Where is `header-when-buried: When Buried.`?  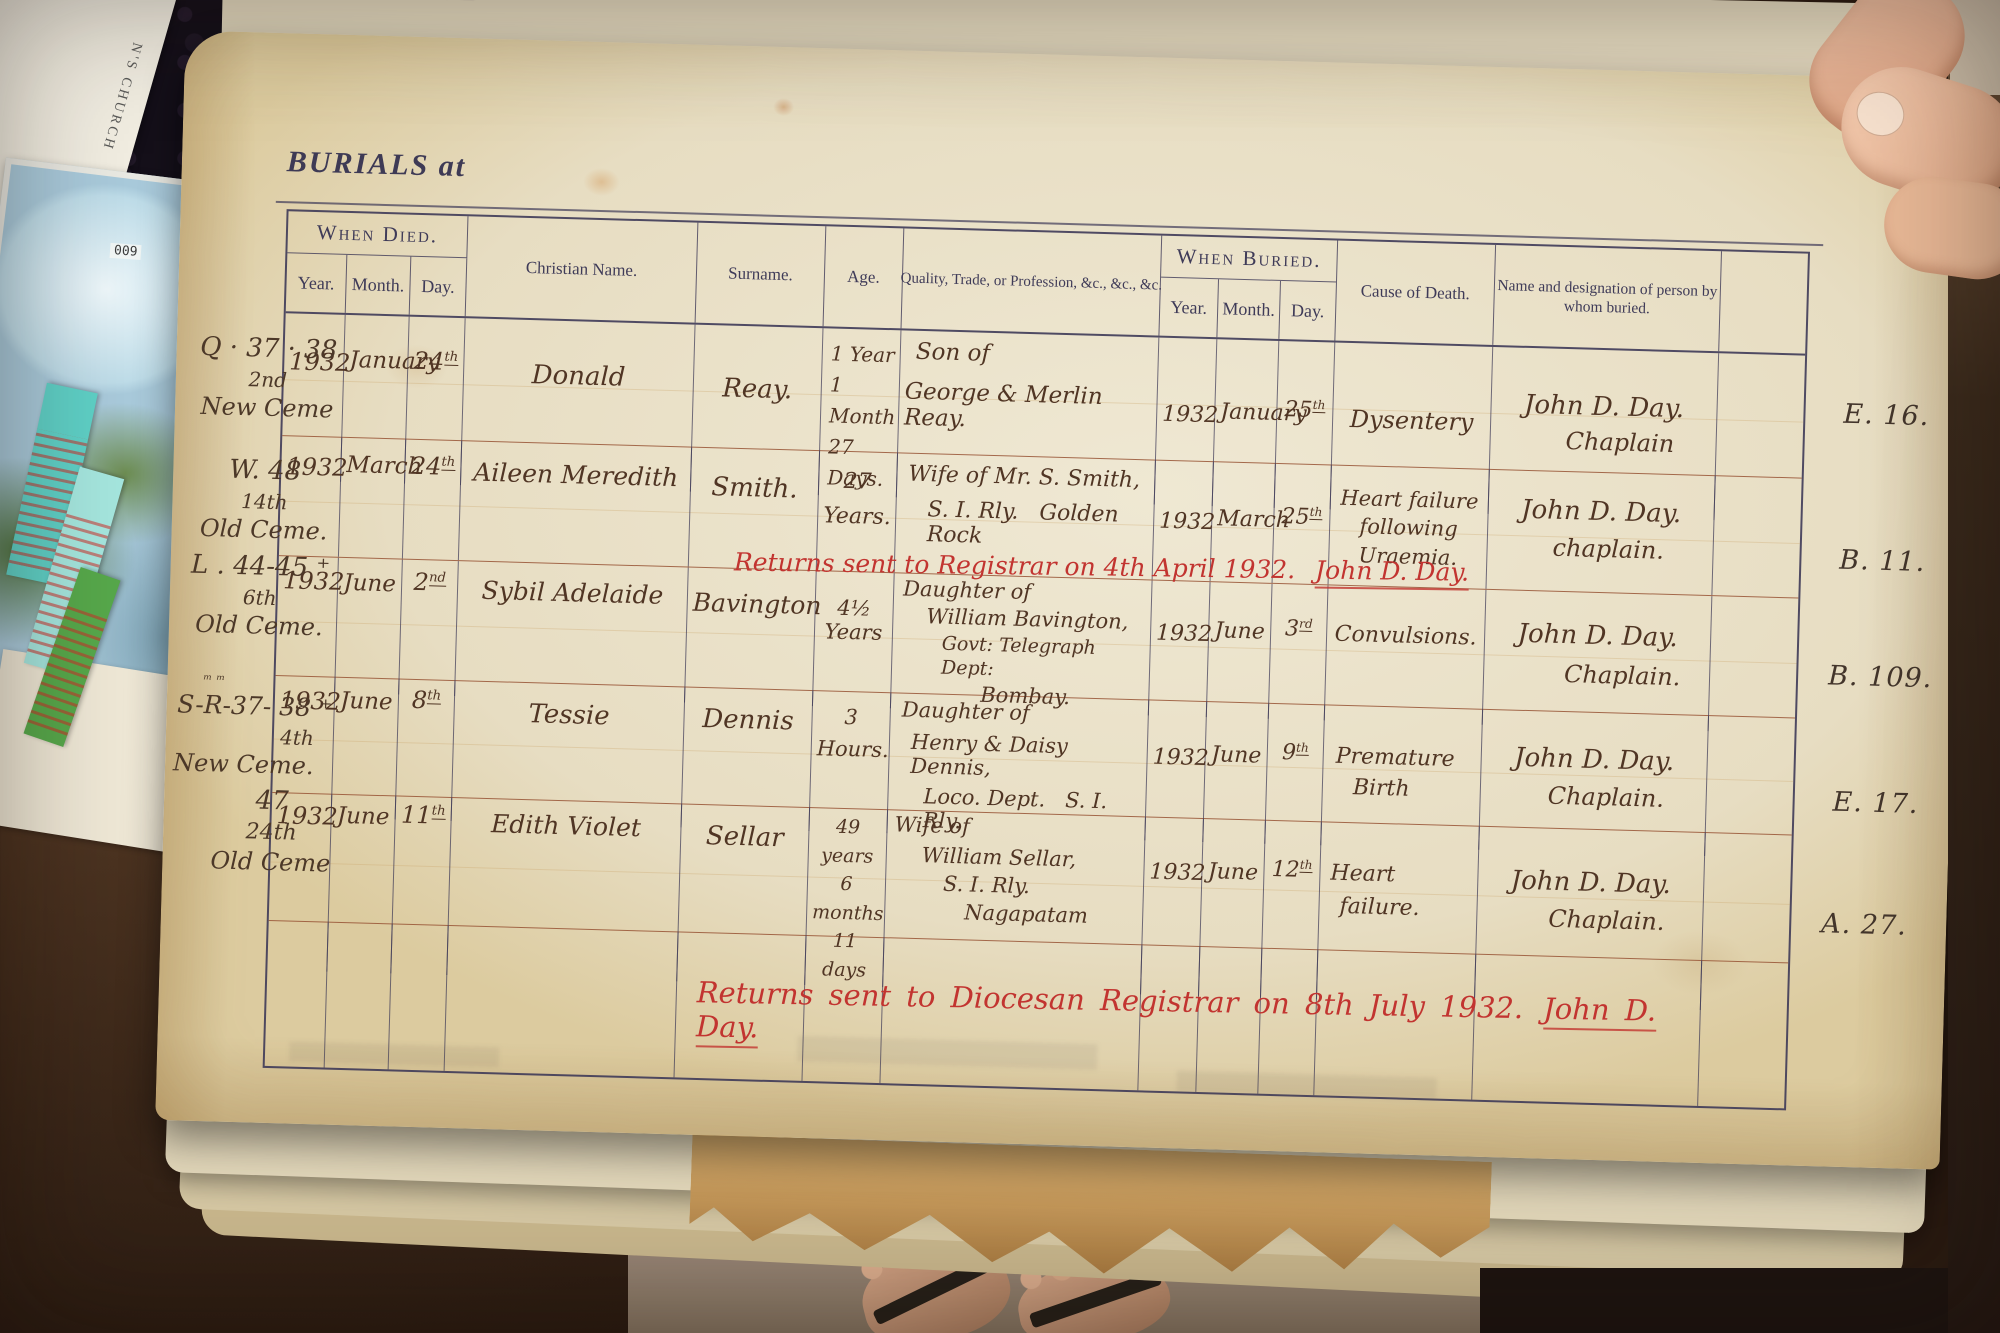 header-when-buried: When Buried. is located at coordinates (1250, 259).